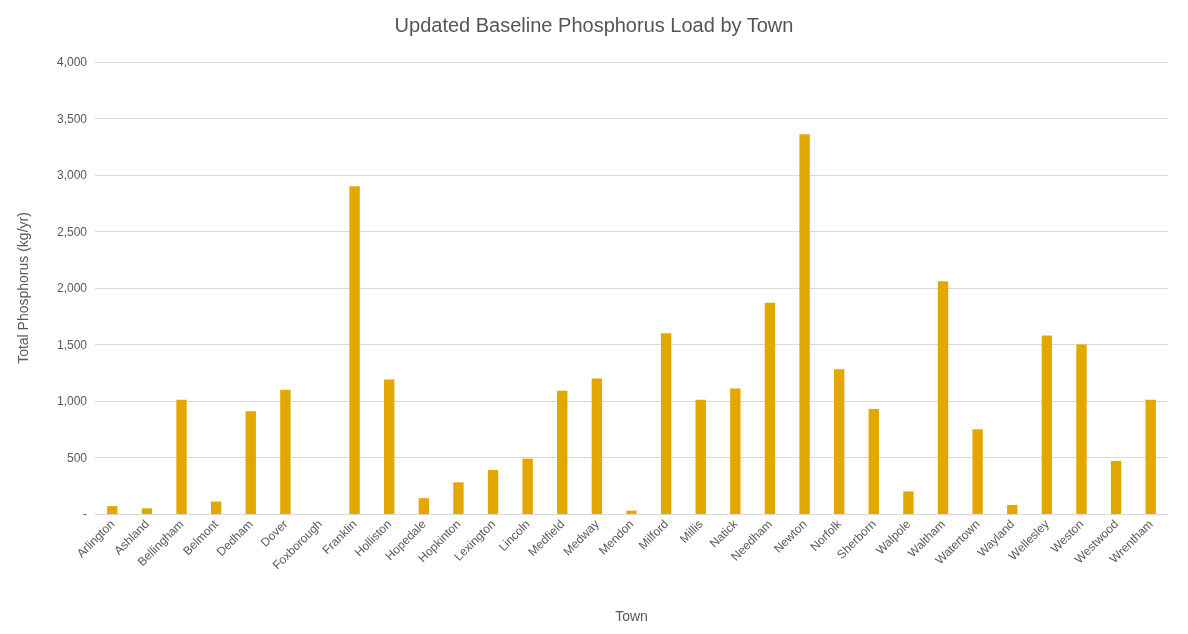 The image size is (1188, 634). What do you see at coordinates (77, 457) in the screenshot?
I see `y-tick-label: 500` at bounding box center [77, 457].